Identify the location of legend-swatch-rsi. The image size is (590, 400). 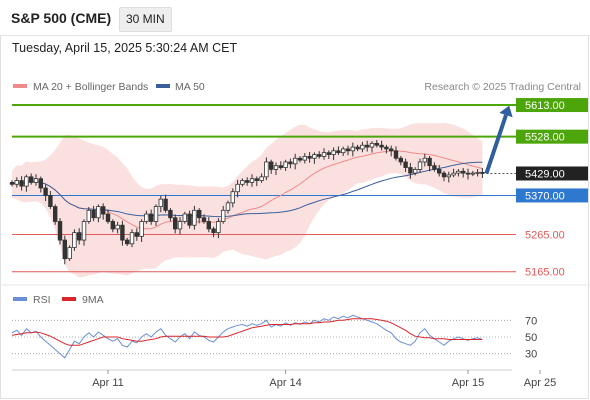
(20, 299).